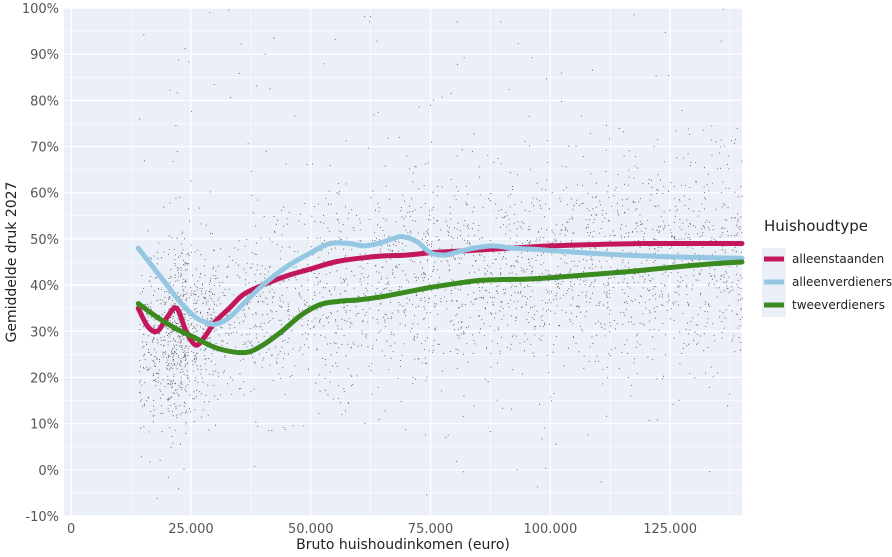 This screenshot has height=557, width=892. What do you see at coordinates (403, 545) in the screenshot?
I see `x-axis-title: Bruto huishoudinkomen (euro)` at bounding box center [403, 545].